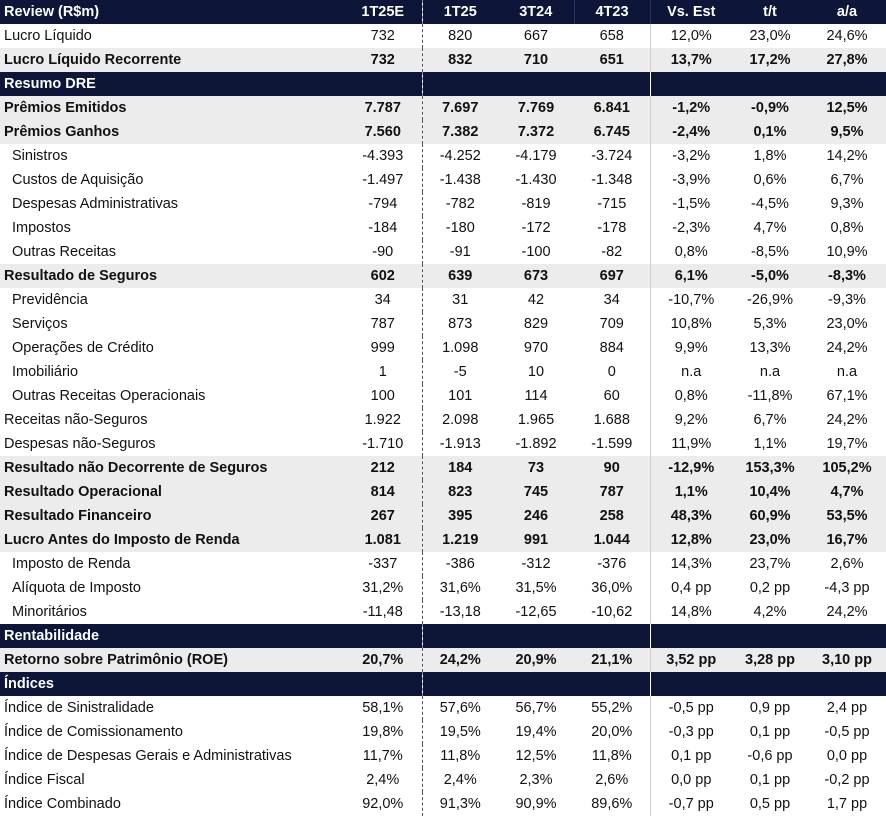 The image size is (886, 816). What do you see at coordinates (536, 516) in the screenshot?
I see `table-cell: 246` at bounding box center [536, 516].